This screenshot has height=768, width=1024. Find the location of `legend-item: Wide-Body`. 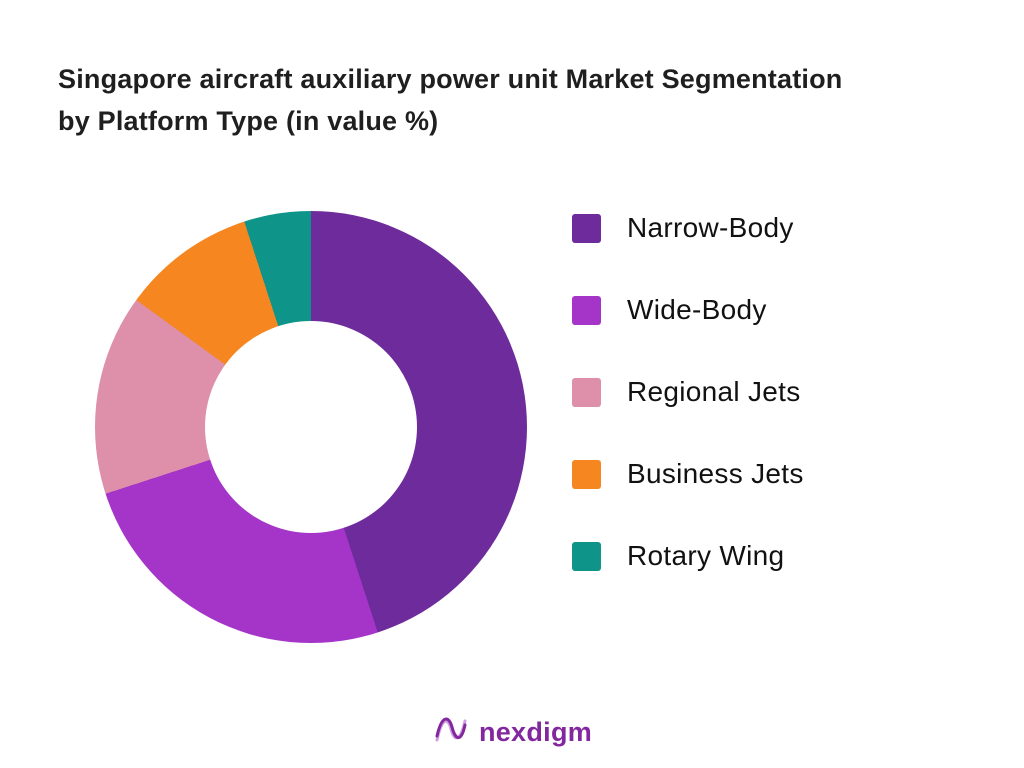

legend-item: Wide-Body is located at coordinates (688, 310).